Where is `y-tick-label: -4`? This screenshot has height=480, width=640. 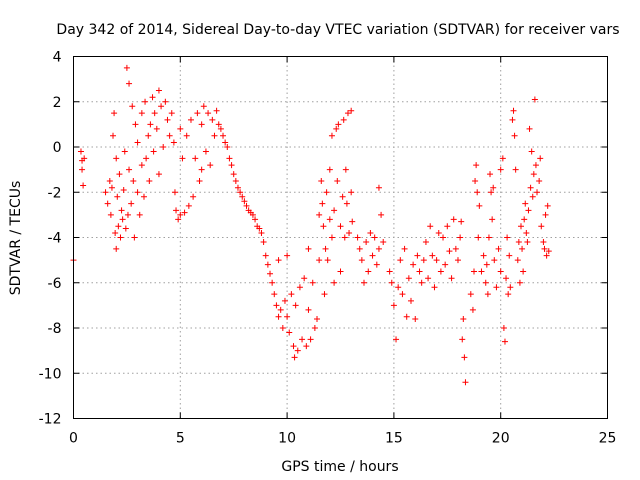
y-tick-label: -4 is located at coordinates (55, 239).